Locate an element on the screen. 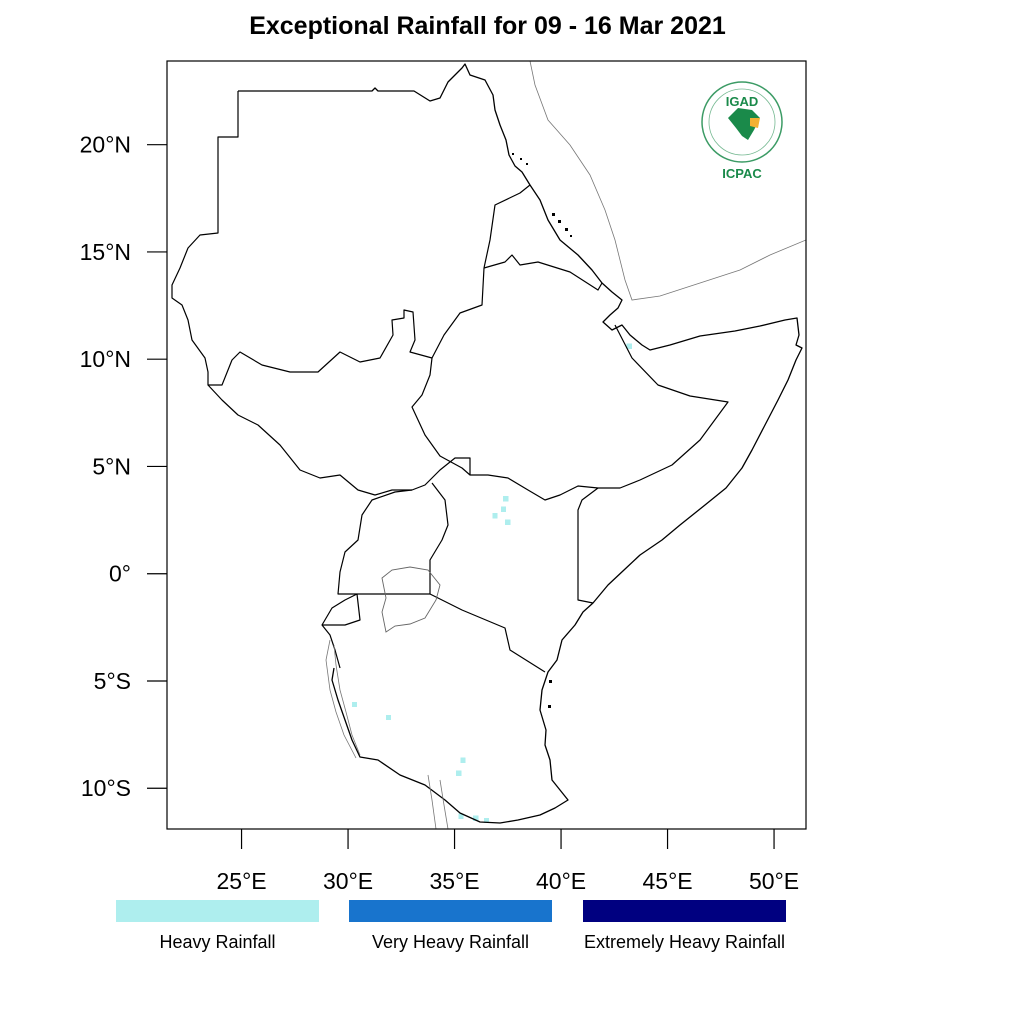  legend-label: Extremely Heavy Rainfall is located at coordinates (684, 942).